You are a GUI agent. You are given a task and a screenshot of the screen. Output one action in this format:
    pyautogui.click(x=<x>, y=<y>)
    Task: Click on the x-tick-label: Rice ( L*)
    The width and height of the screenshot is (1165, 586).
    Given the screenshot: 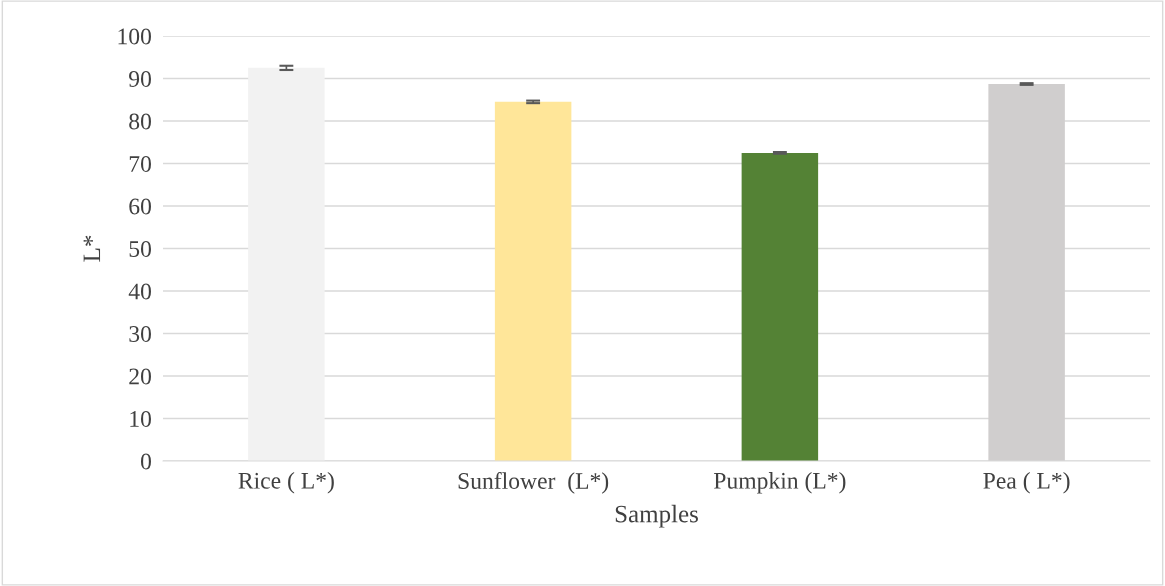 What is the action you would take?
    pyautogui.click(x=286, y=483)
    